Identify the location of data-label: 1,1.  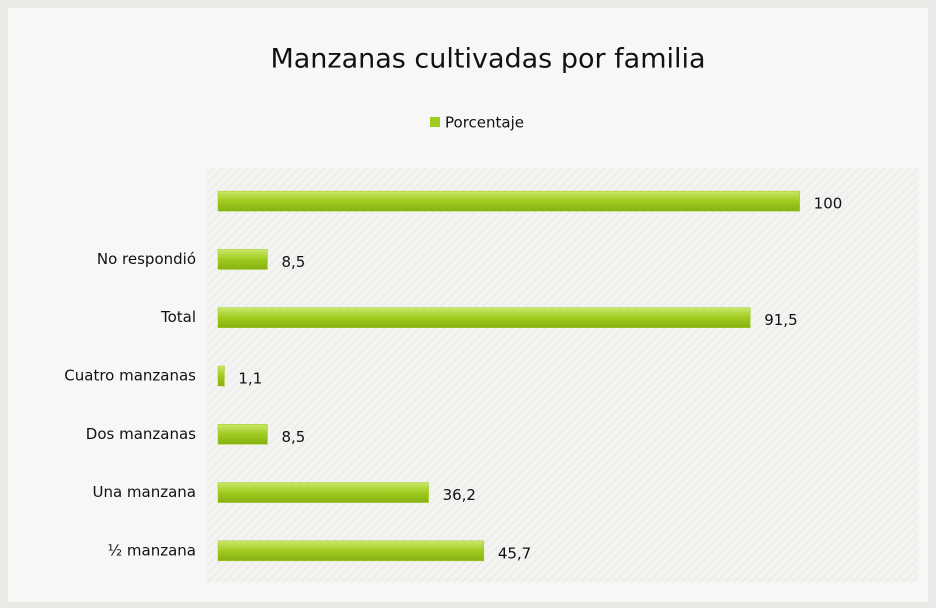
(250, 379).